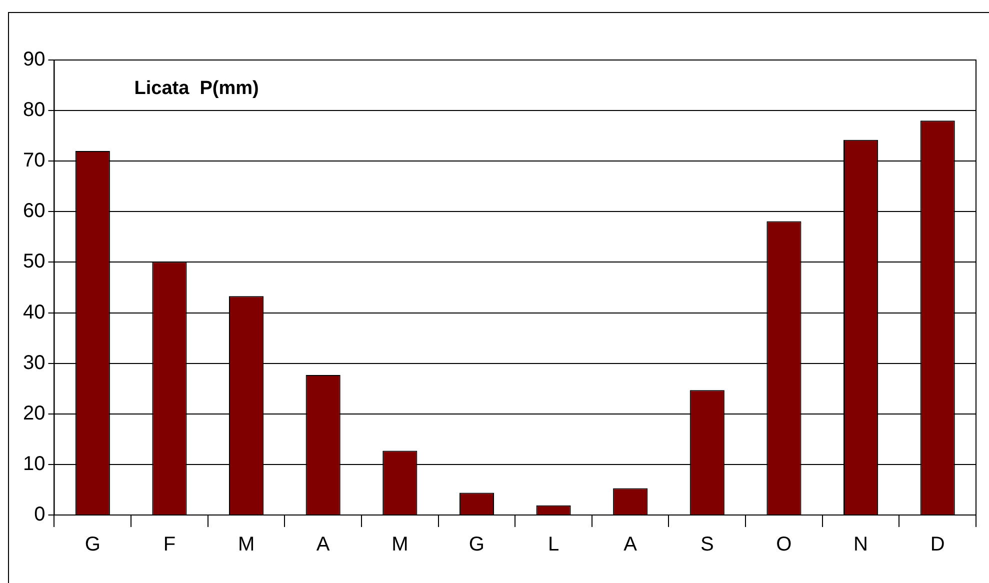 Image resolution: width=989 pixels, height=583 pixels. I want to click on x-tick-label: F, so click(169, 545).